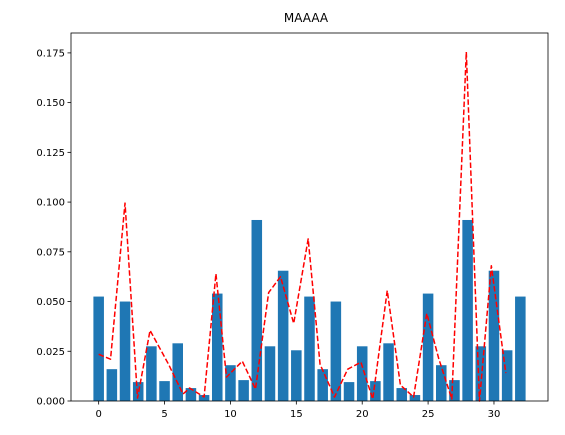 Image resolution: width=565 pixels, height=435 pixels. What do you see at coordinates (50, 153) in the screenshot?
I see `y-tick-label-5: 0.125` at bounding box center [50, 153].